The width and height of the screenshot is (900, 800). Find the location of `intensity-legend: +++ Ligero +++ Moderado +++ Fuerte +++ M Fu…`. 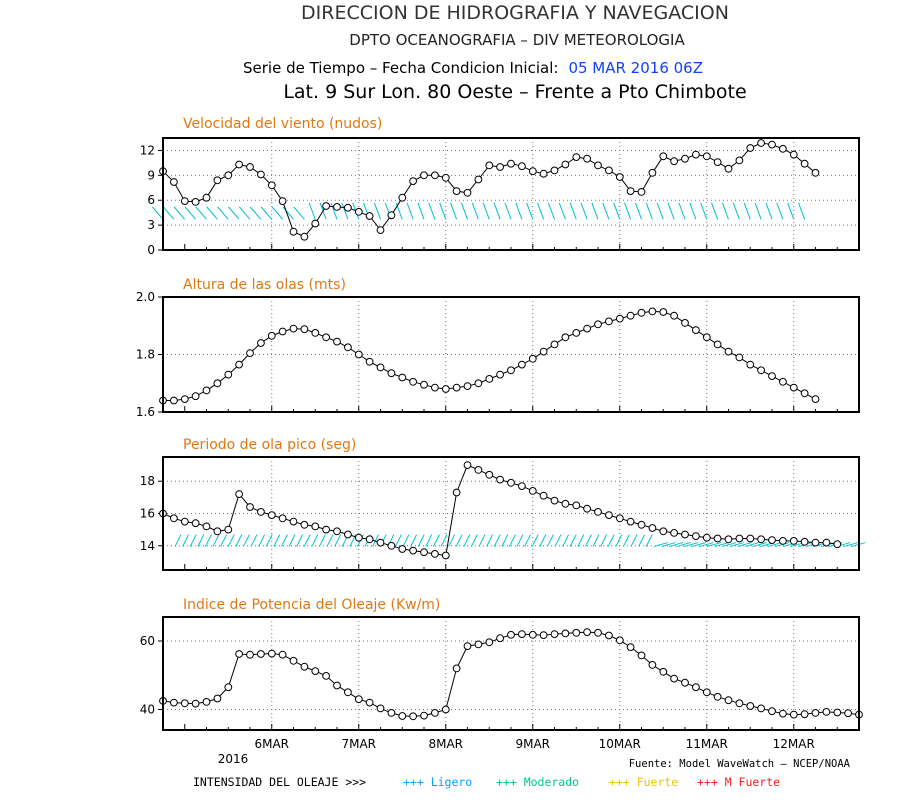

intensity-legend: +++ Ligero +++ Moderado +++ Fuerte +++ M Fu… is located at coordinates (591, 782).